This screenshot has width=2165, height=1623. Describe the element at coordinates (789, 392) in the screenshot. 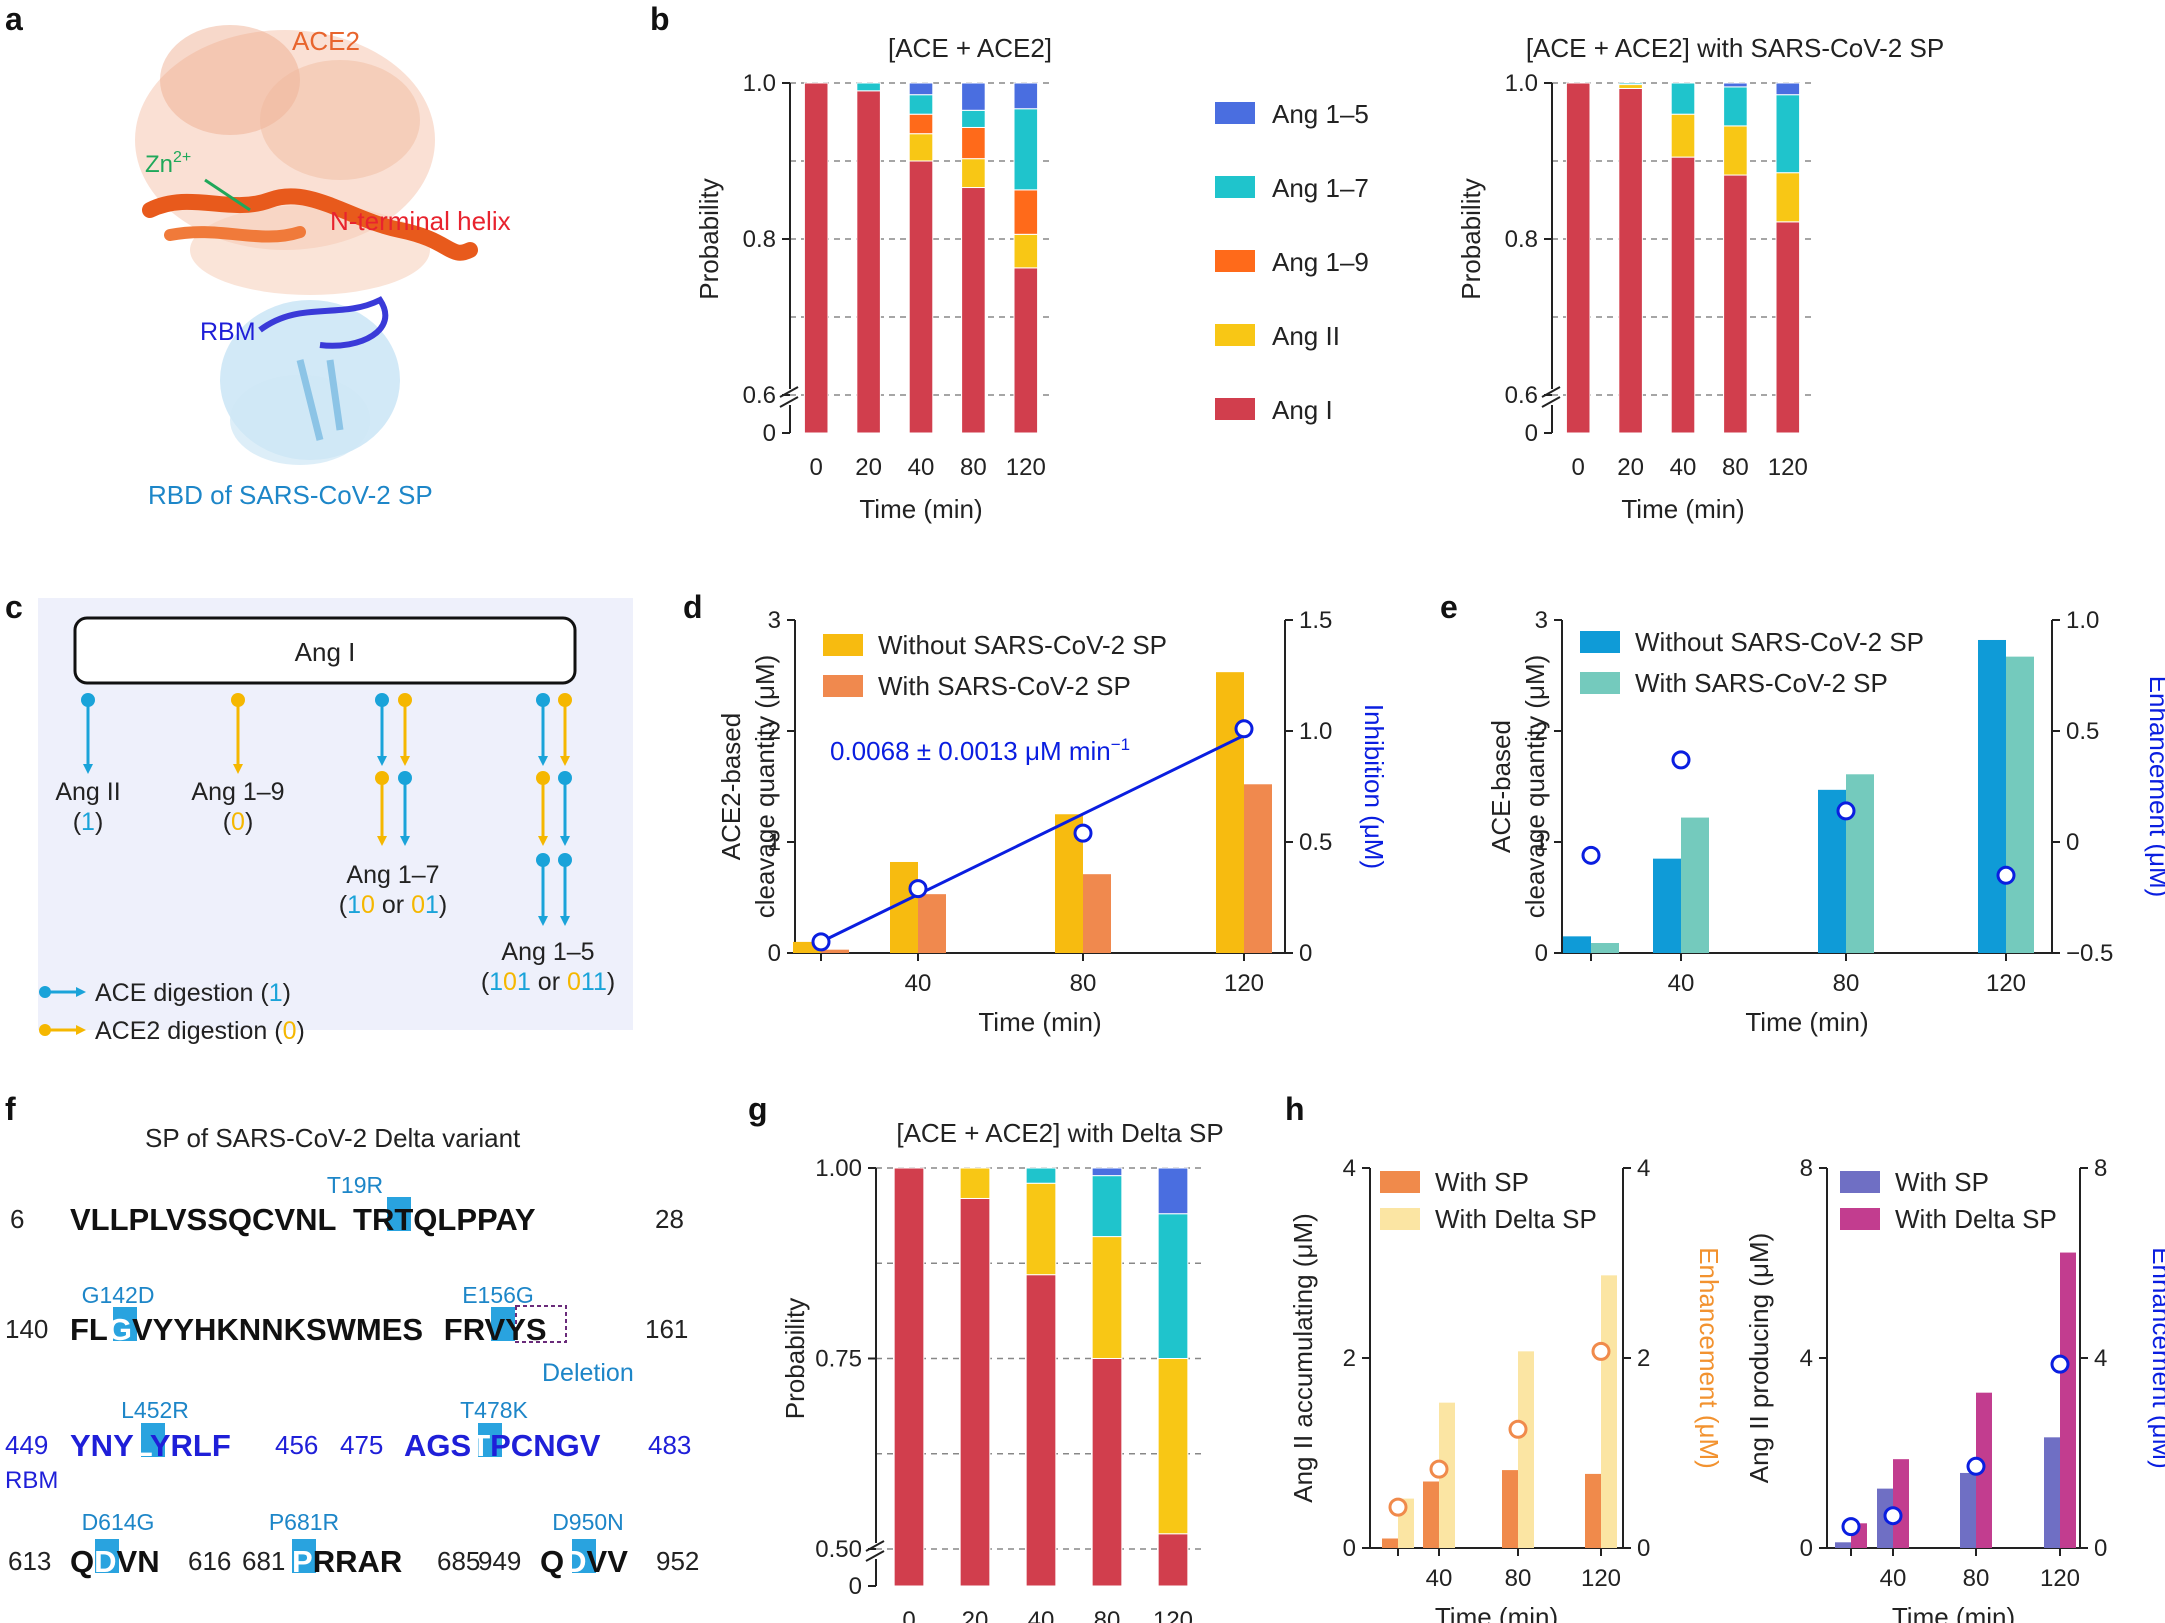

I see `axis-break-mark` at that location.